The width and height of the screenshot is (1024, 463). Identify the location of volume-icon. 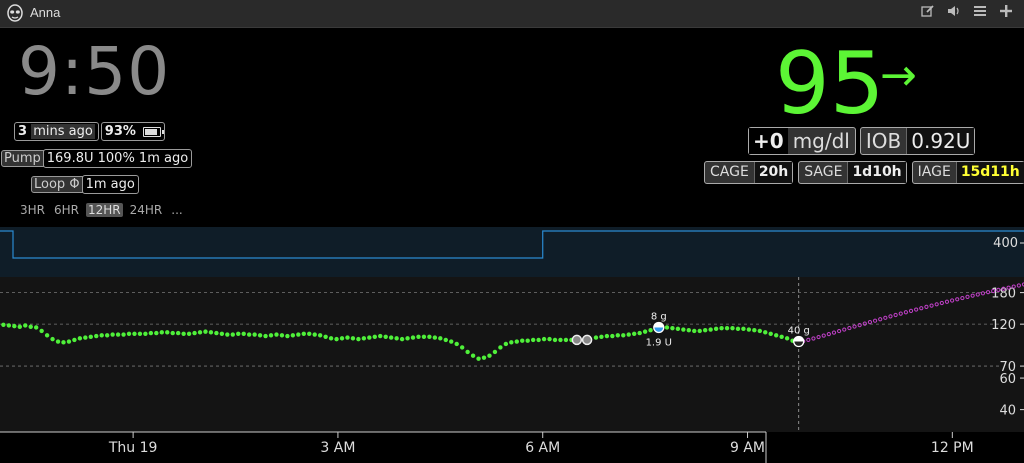
(954, 13).